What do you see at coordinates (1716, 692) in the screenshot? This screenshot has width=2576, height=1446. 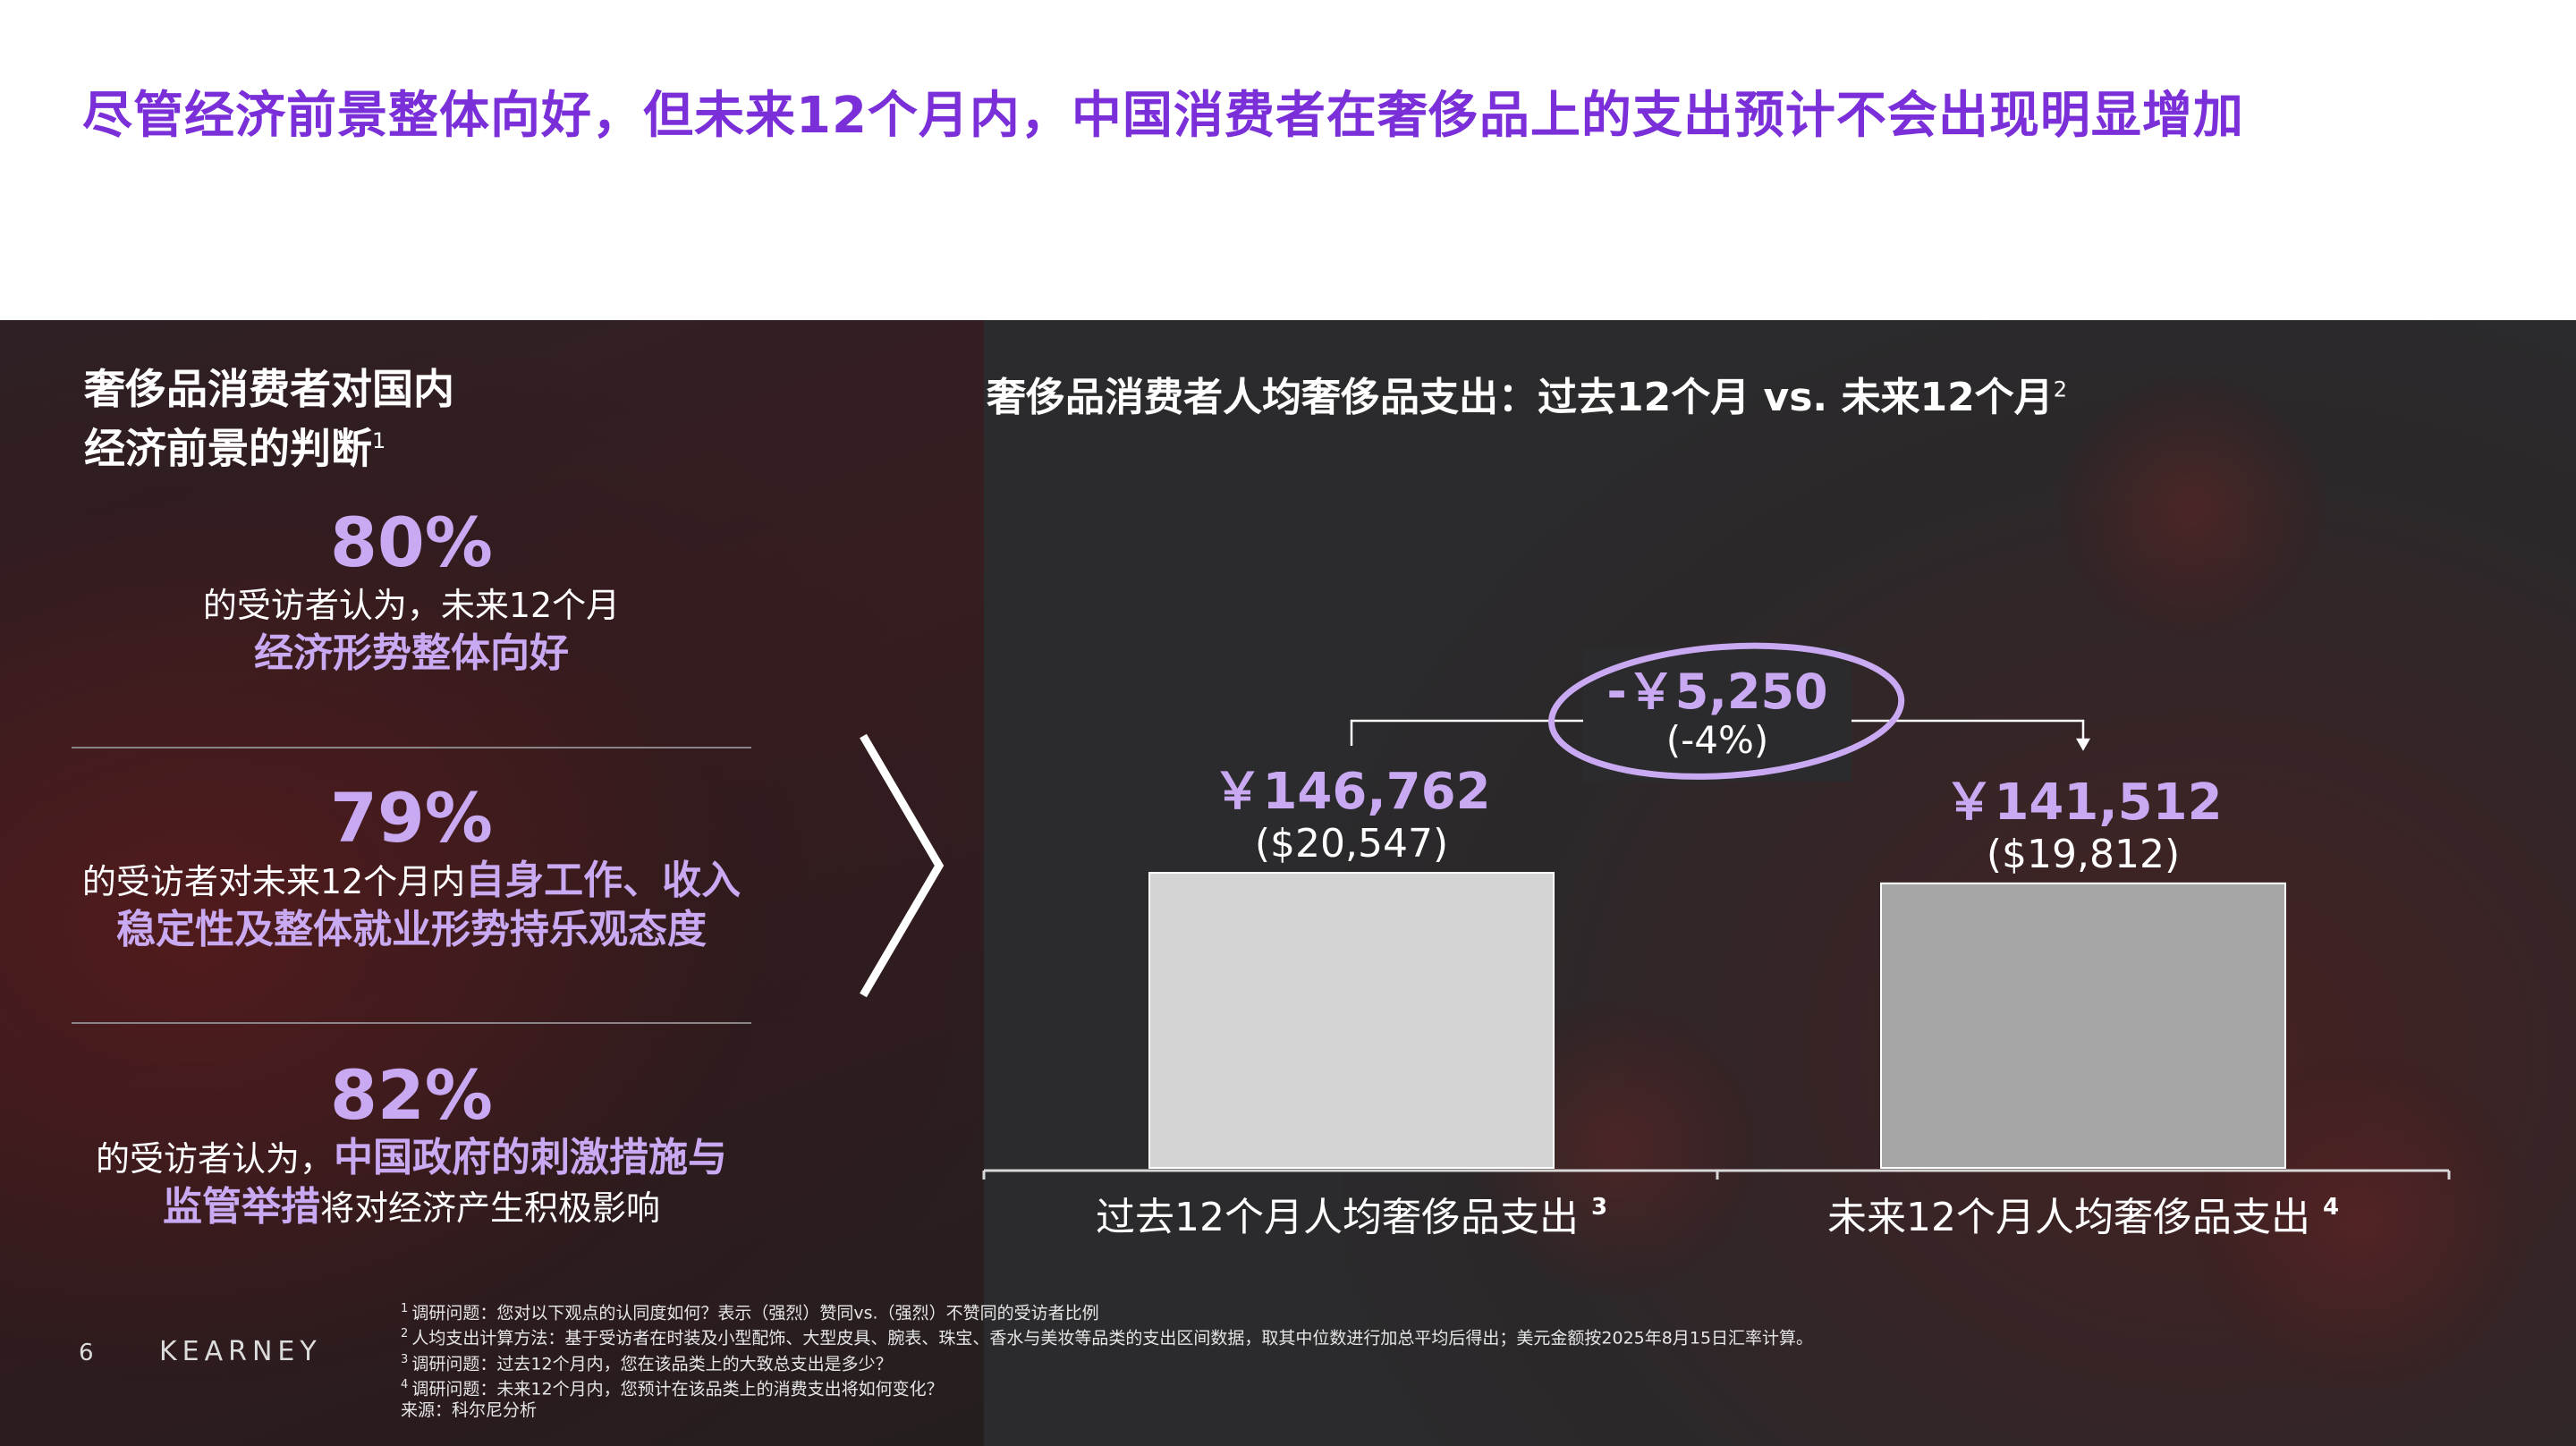 I see `change-amount-label: -￥5,250` at bounding box center [1716, 692].